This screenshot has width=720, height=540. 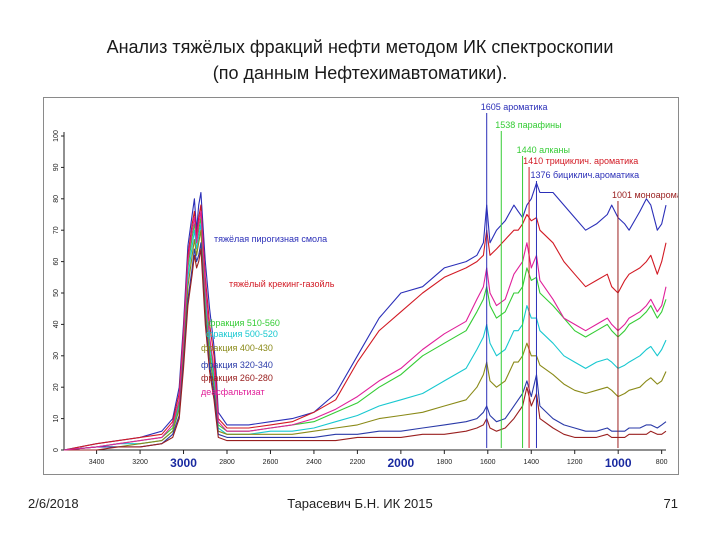 What do you see at coordinates (358, 462) in the screenshot?
I see `x-tick-label: 2200` at bounding box center [358, 462].